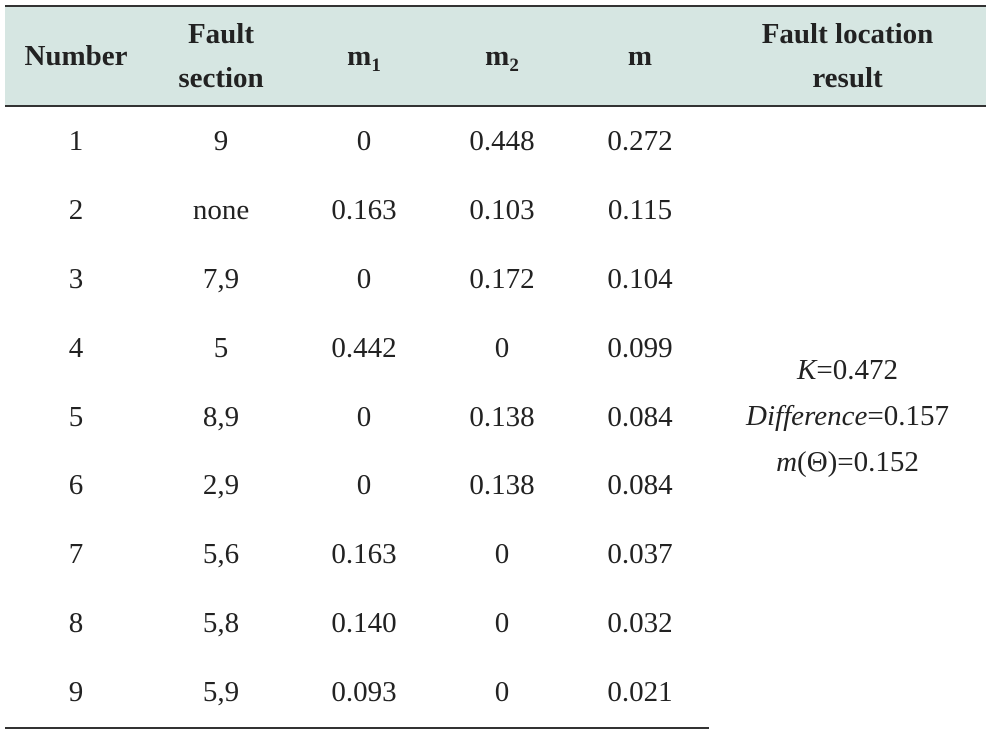  I want to click on table-row: 6 2,9 0 0.138 0.084, so click(495, 485).